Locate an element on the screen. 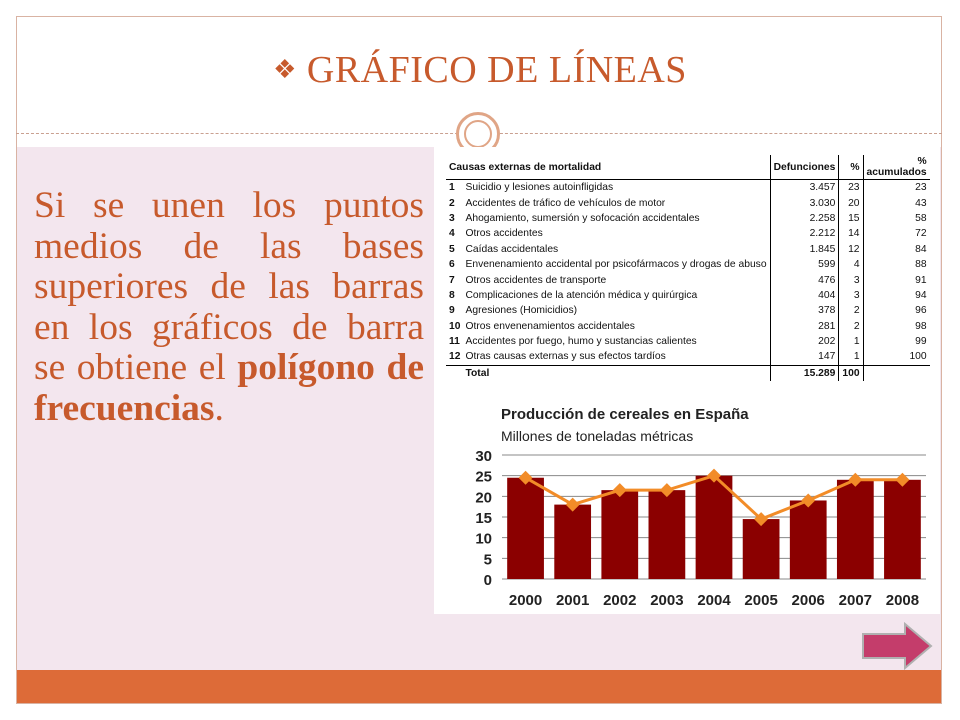 The height and width of the screenshot is (720, 960). x-tick-label: 2000 is located at coordinates (525, 600).